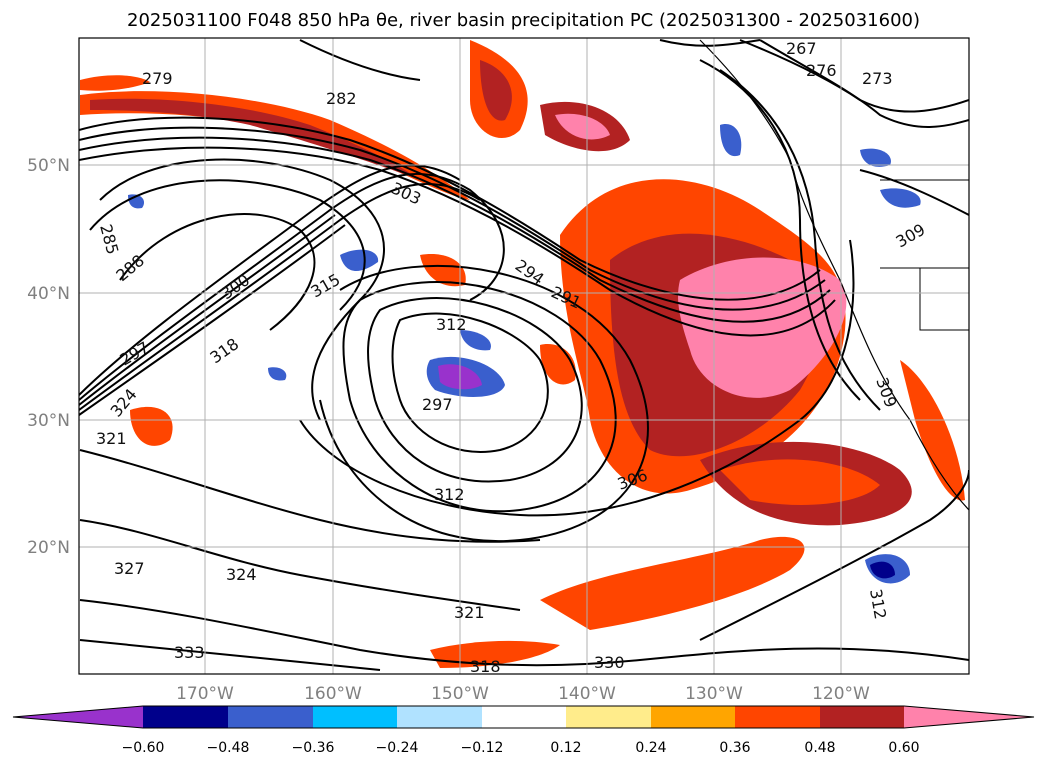 The image size is (1047, 767). What do you see at coordinates (78, 717) in the screenshot?
I see `colorbar-left-extension` at bounding box center [78, 717].